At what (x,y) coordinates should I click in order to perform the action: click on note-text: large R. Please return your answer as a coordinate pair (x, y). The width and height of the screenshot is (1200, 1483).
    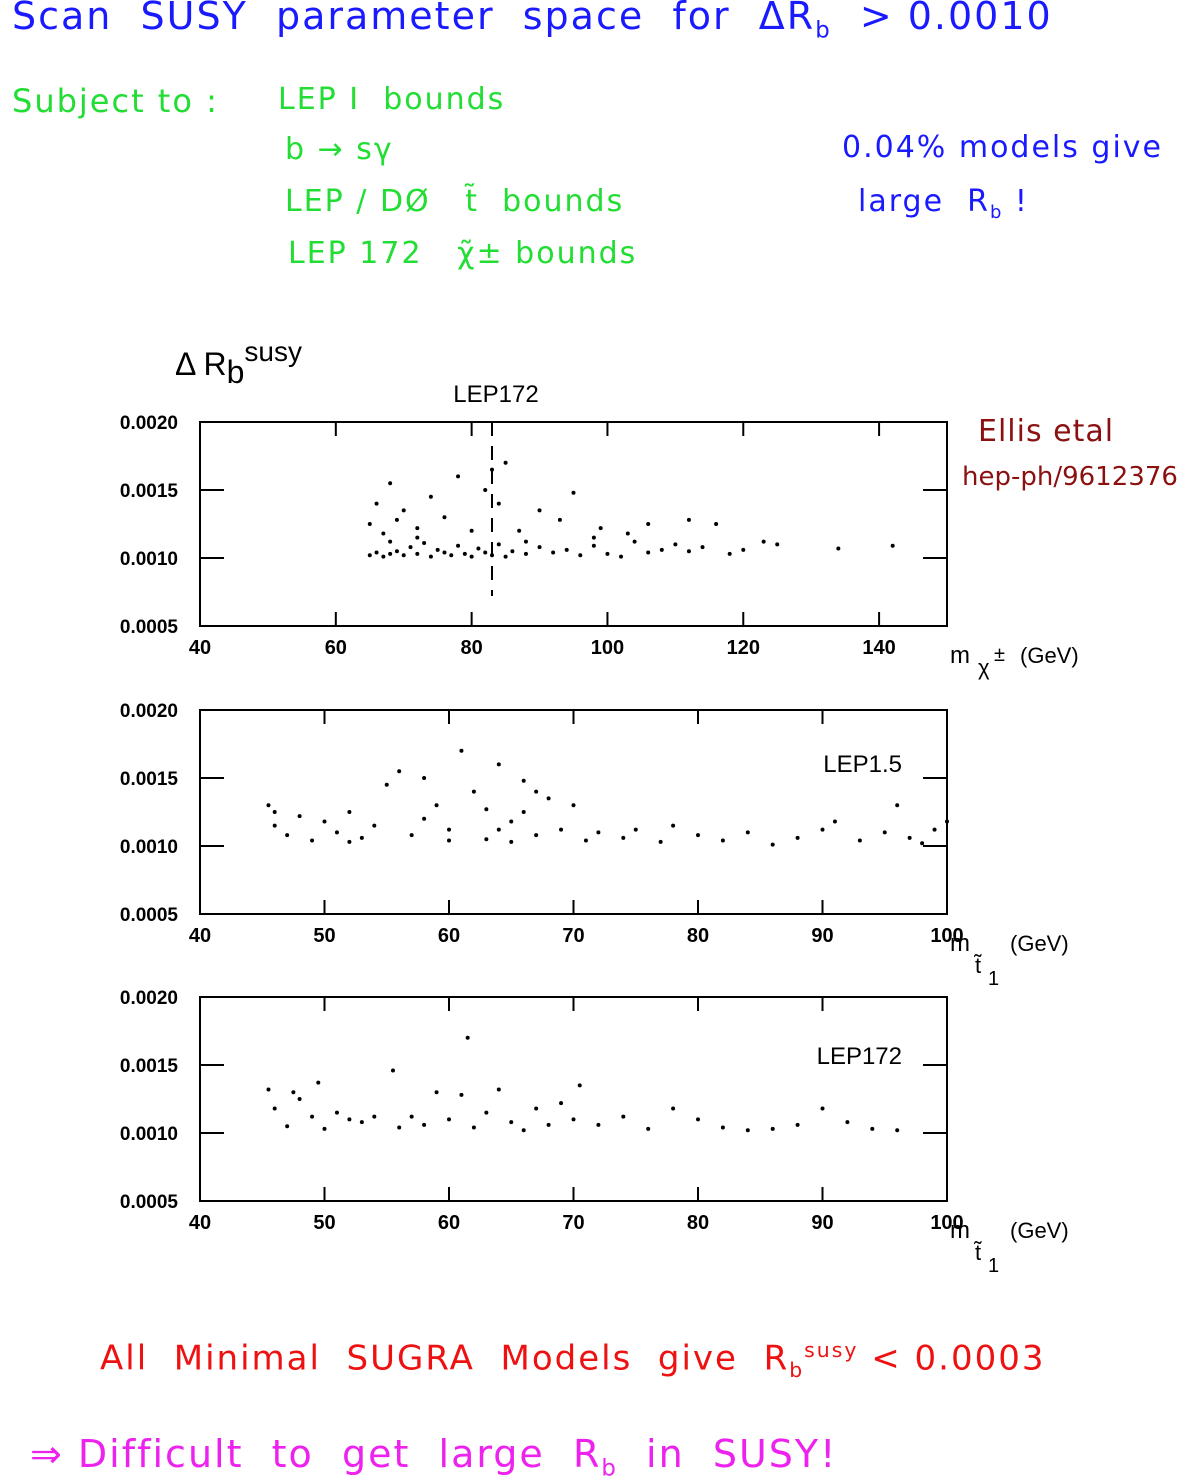
    Looking at the image, I should click on (924, 201).